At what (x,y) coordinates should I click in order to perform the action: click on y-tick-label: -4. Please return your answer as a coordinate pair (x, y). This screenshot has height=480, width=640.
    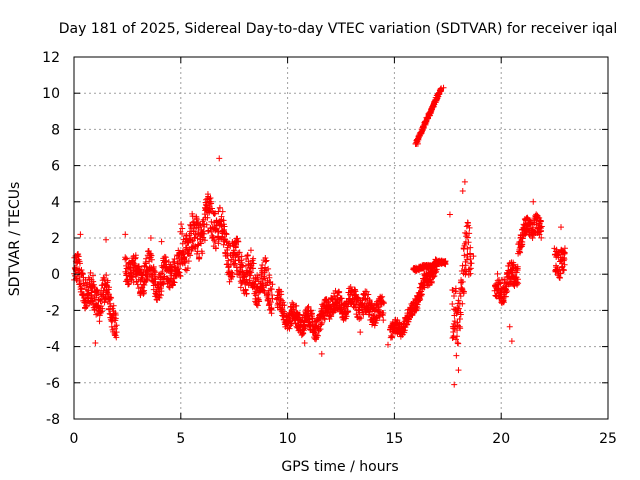
    Looking at the image, I should click on (53, 348).